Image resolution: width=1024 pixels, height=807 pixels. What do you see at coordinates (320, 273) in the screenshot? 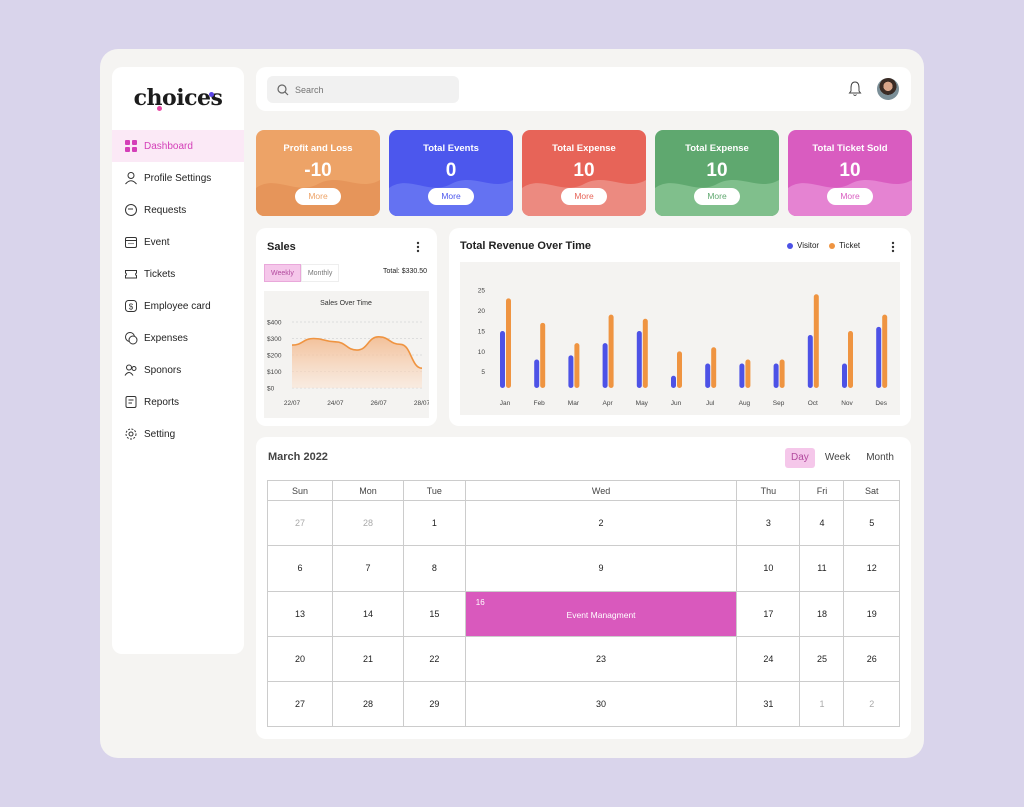
I see `tab-monthly: Monthly` at bounding box center [320, 273].